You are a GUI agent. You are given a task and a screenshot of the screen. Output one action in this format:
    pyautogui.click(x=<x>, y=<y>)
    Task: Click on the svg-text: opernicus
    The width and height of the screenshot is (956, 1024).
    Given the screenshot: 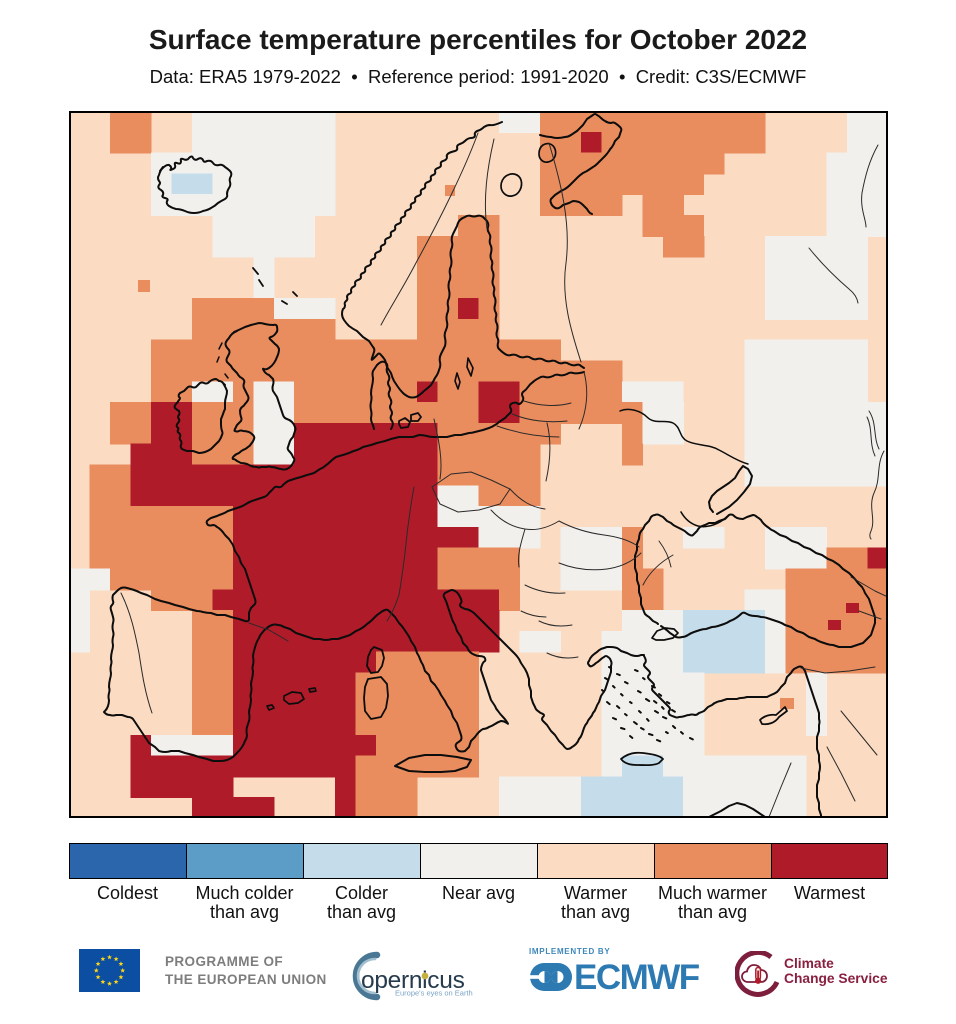 What is the action you would take?
    pyautogui.click(x=413, y=980)
    